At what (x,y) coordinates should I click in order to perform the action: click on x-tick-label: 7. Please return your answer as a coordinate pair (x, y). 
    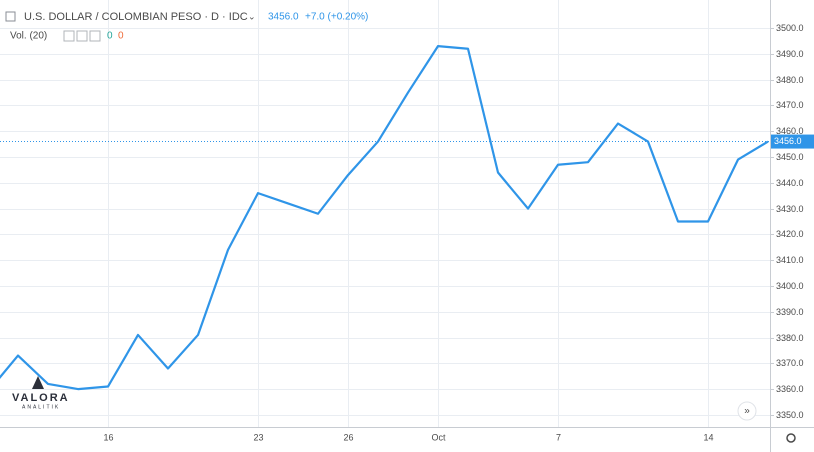
    Looking at the image, I should click on (558, 437).